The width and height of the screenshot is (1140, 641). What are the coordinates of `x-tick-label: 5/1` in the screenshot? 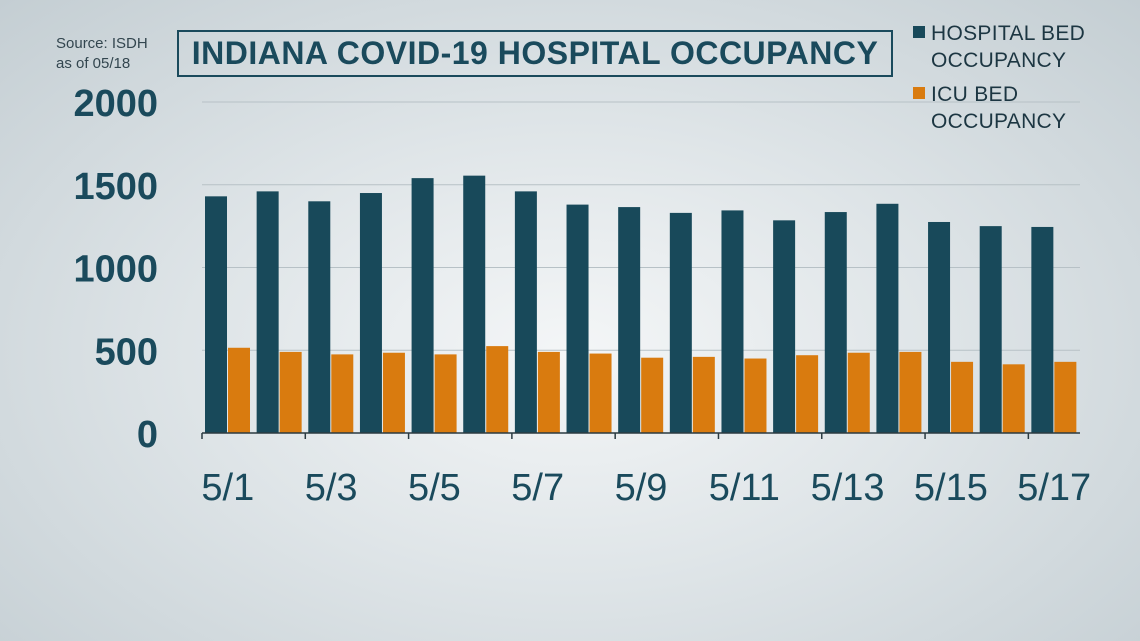 It's located at (227, 488).